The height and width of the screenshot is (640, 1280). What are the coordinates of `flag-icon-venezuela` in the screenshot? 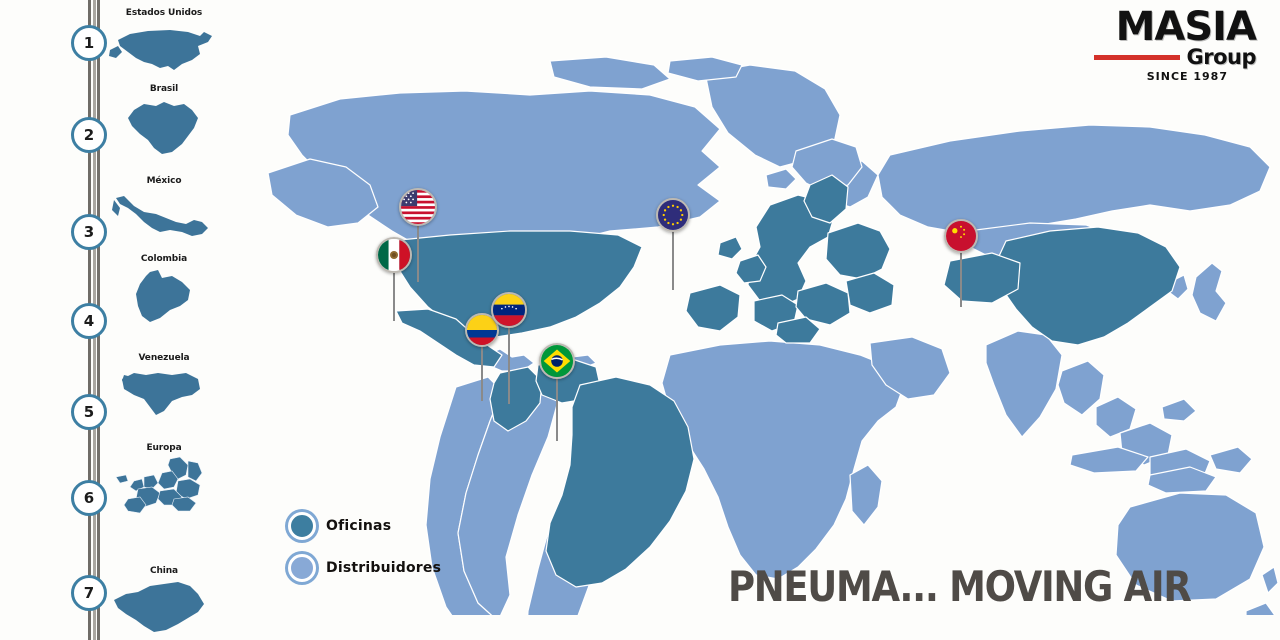 It's located at (509, 310).